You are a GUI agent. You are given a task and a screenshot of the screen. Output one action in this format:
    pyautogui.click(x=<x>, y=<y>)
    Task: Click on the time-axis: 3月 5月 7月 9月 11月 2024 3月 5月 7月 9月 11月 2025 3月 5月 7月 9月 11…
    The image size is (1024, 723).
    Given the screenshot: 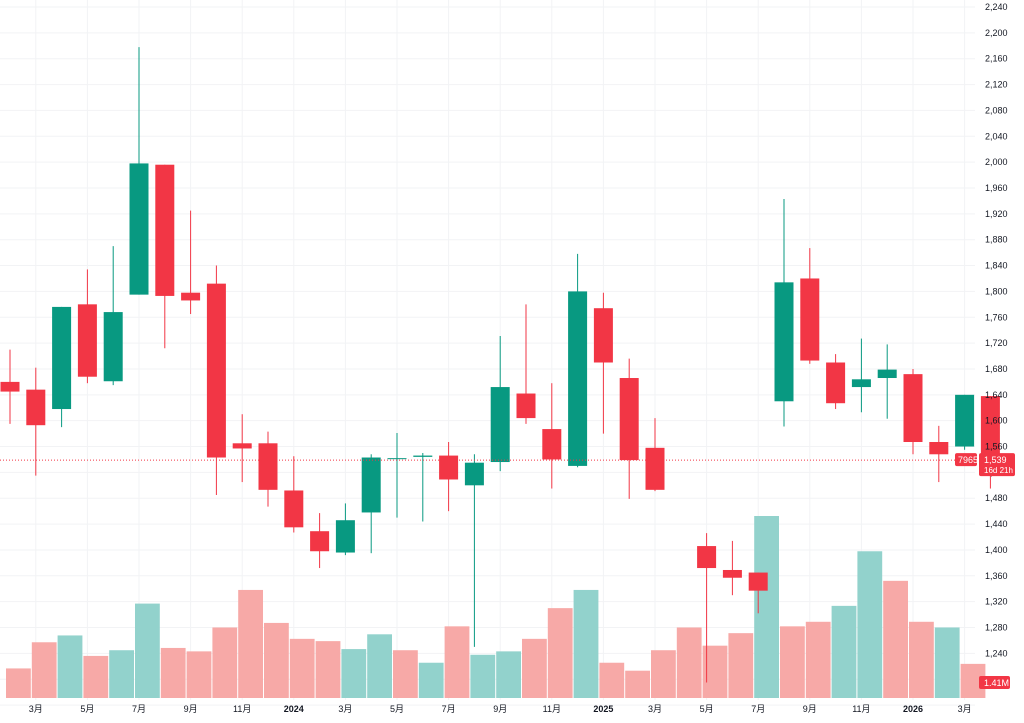 What is the action you would take?
    pyautogui.click(x=500, y=709)
    